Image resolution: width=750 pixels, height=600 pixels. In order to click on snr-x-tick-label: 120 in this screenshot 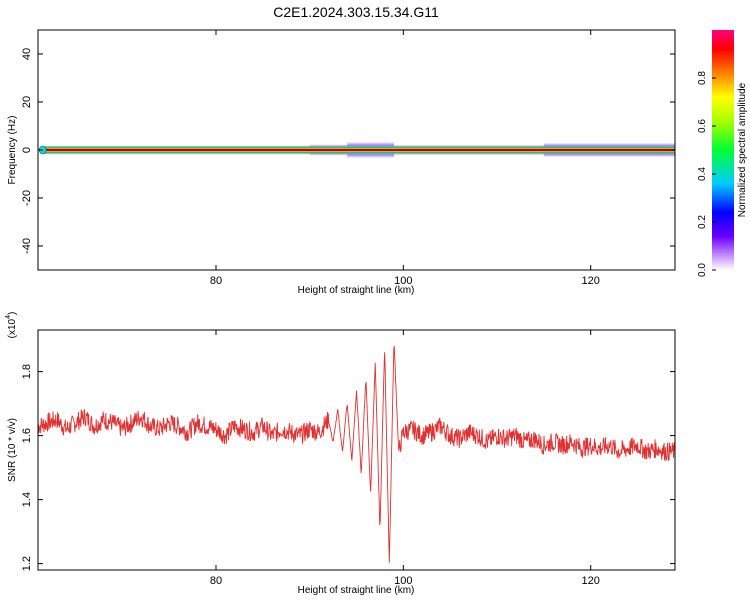, I will do `click(591, 581)`.